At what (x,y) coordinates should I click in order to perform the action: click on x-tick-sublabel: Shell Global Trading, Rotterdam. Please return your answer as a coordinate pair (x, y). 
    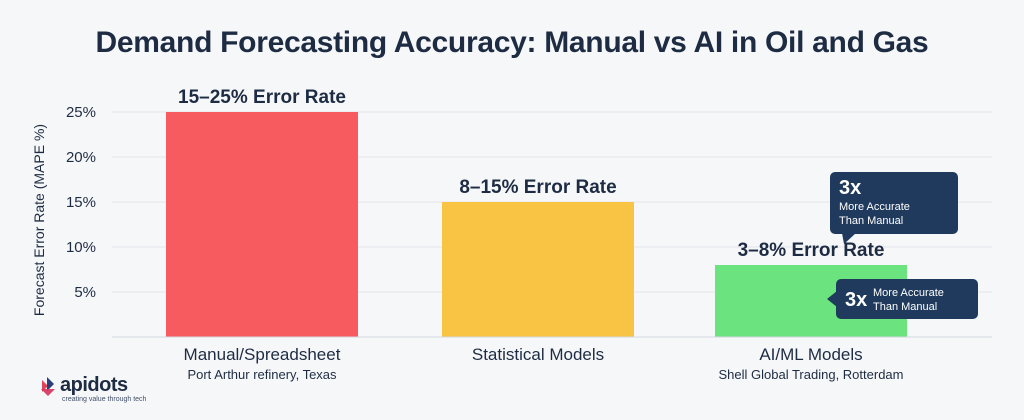
    Looking at the image, I should click on (811, 374).